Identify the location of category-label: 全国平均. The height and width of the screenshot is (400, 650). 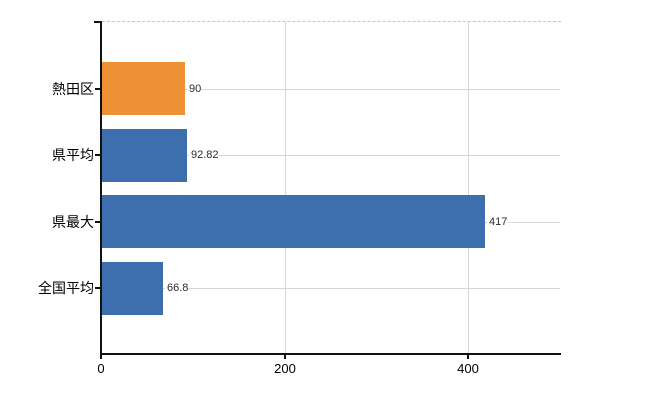
(66, 288).